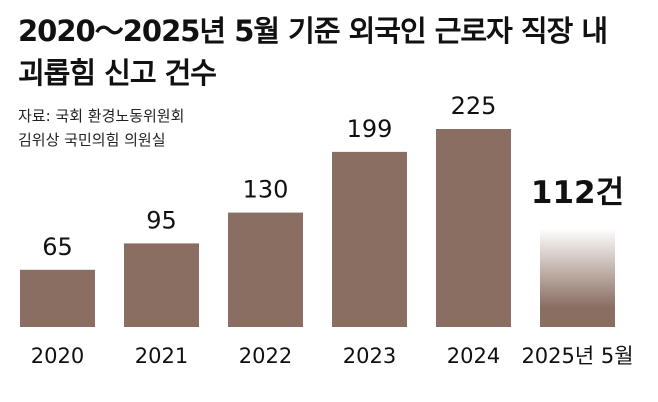  What do you see at coordinates (57, 247) in the screenshot?
I see `value-label: 65` at bounding box center [57, 247].